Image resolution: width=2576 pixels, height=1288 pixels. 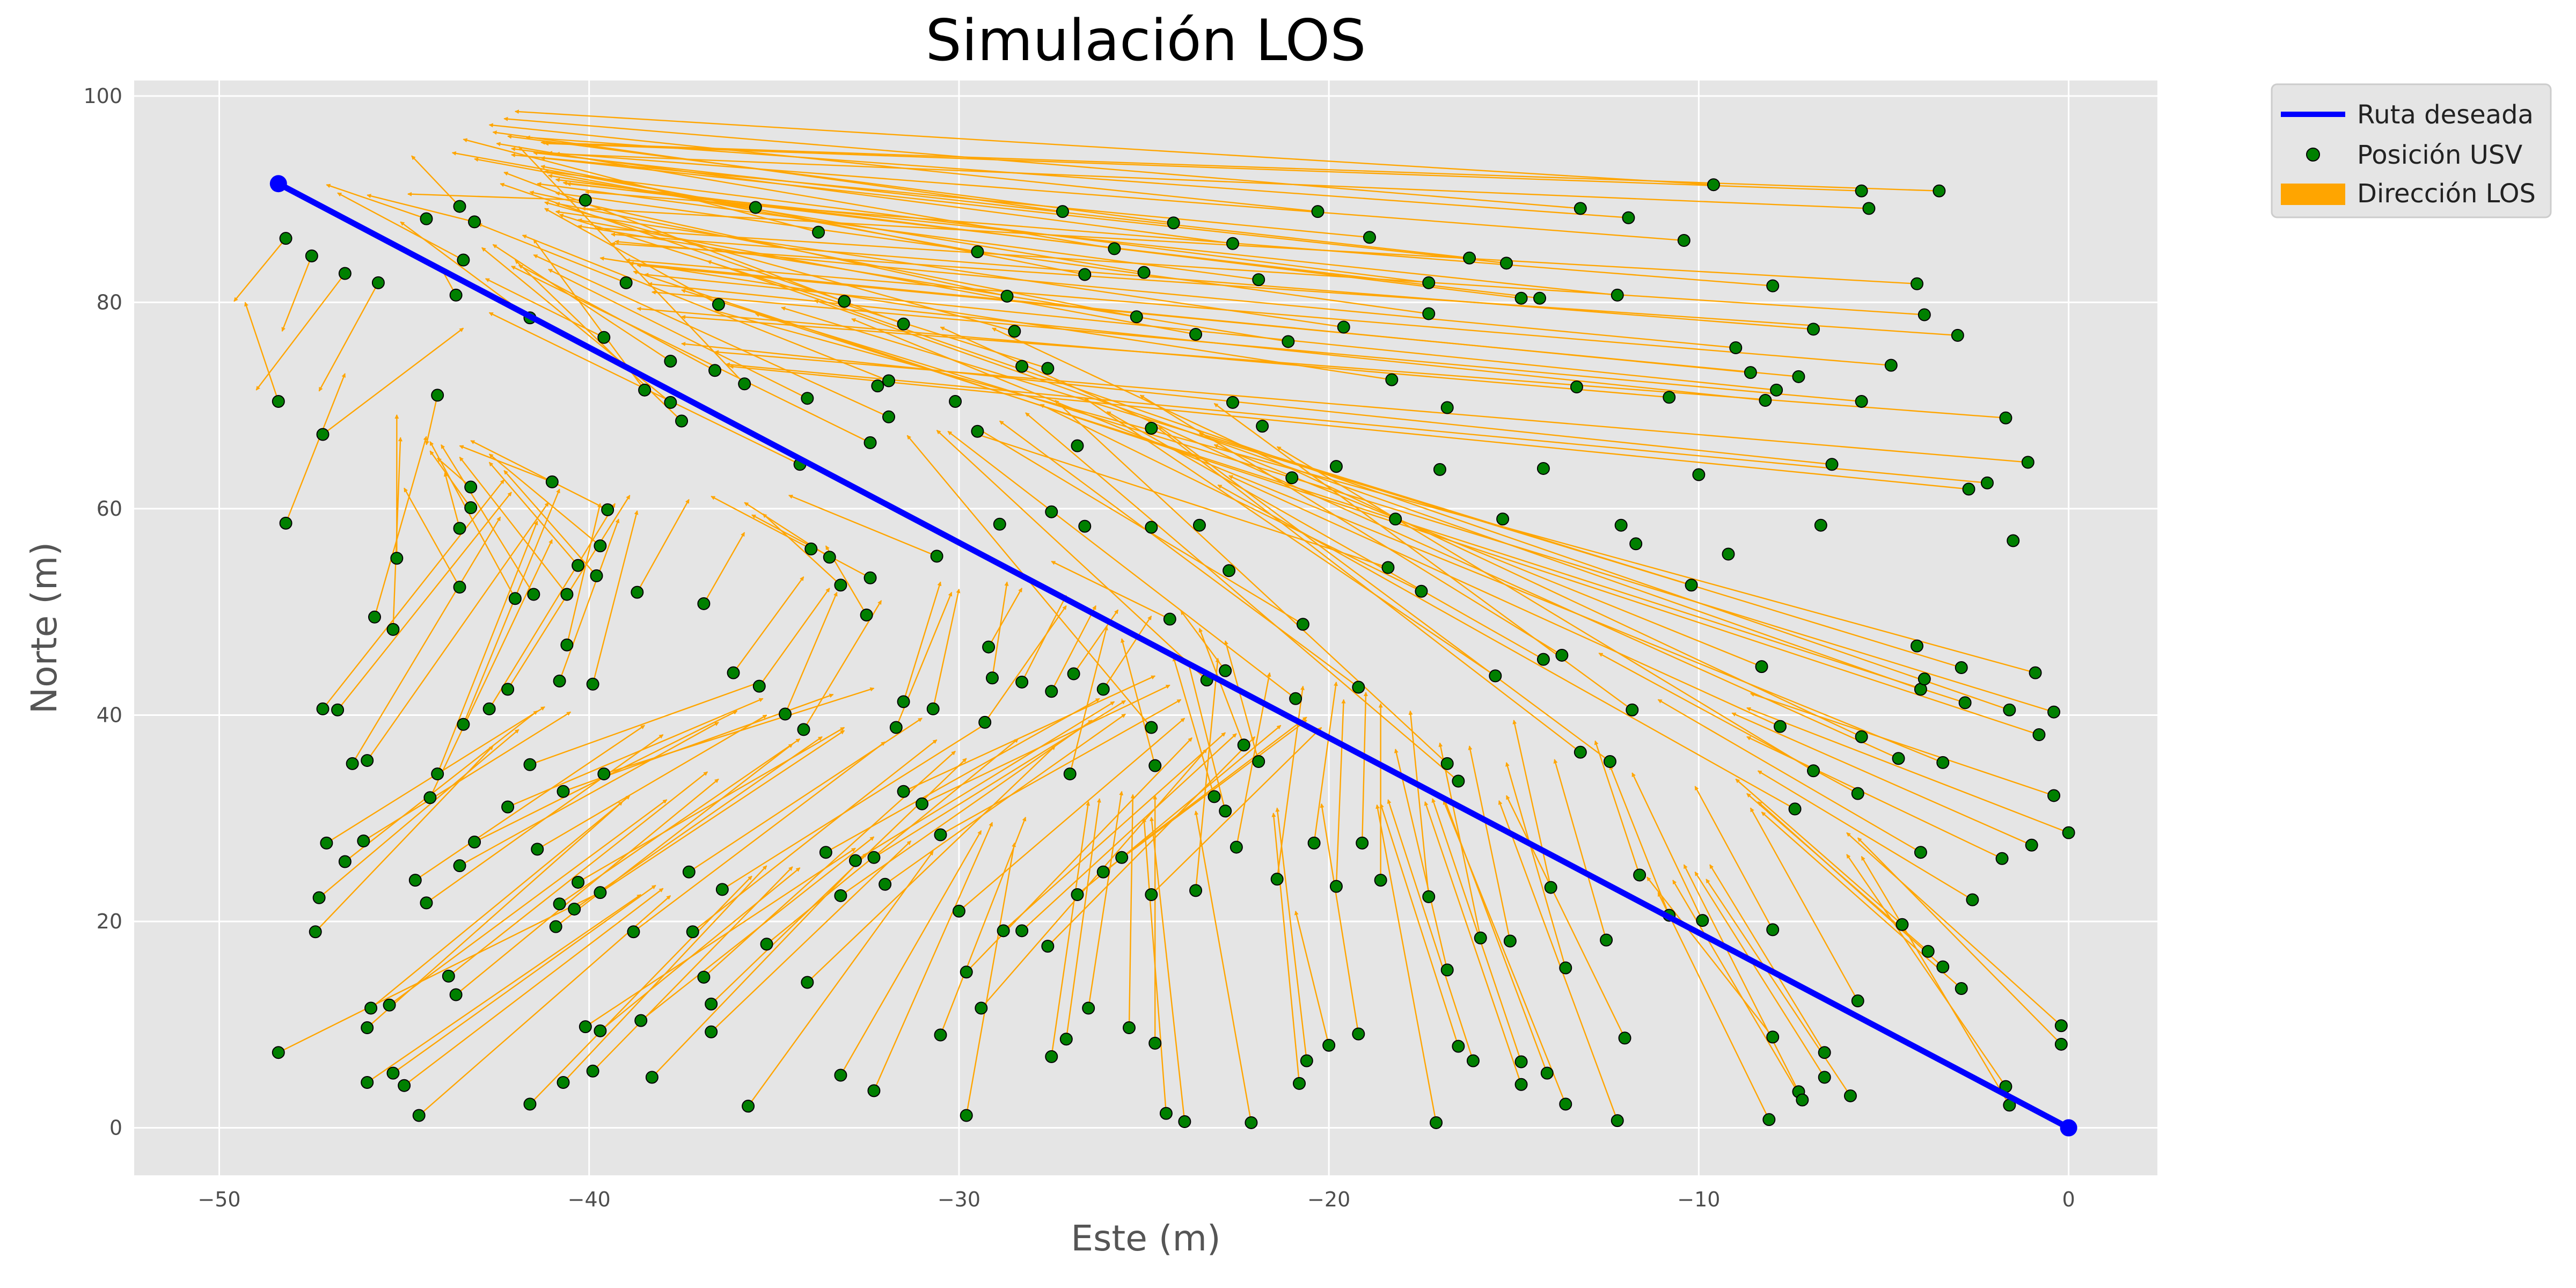 What do you see at coordinates (109, 302) in the screenshot?
I see `y-tick-label: 80` at bounding box center [109, 302].